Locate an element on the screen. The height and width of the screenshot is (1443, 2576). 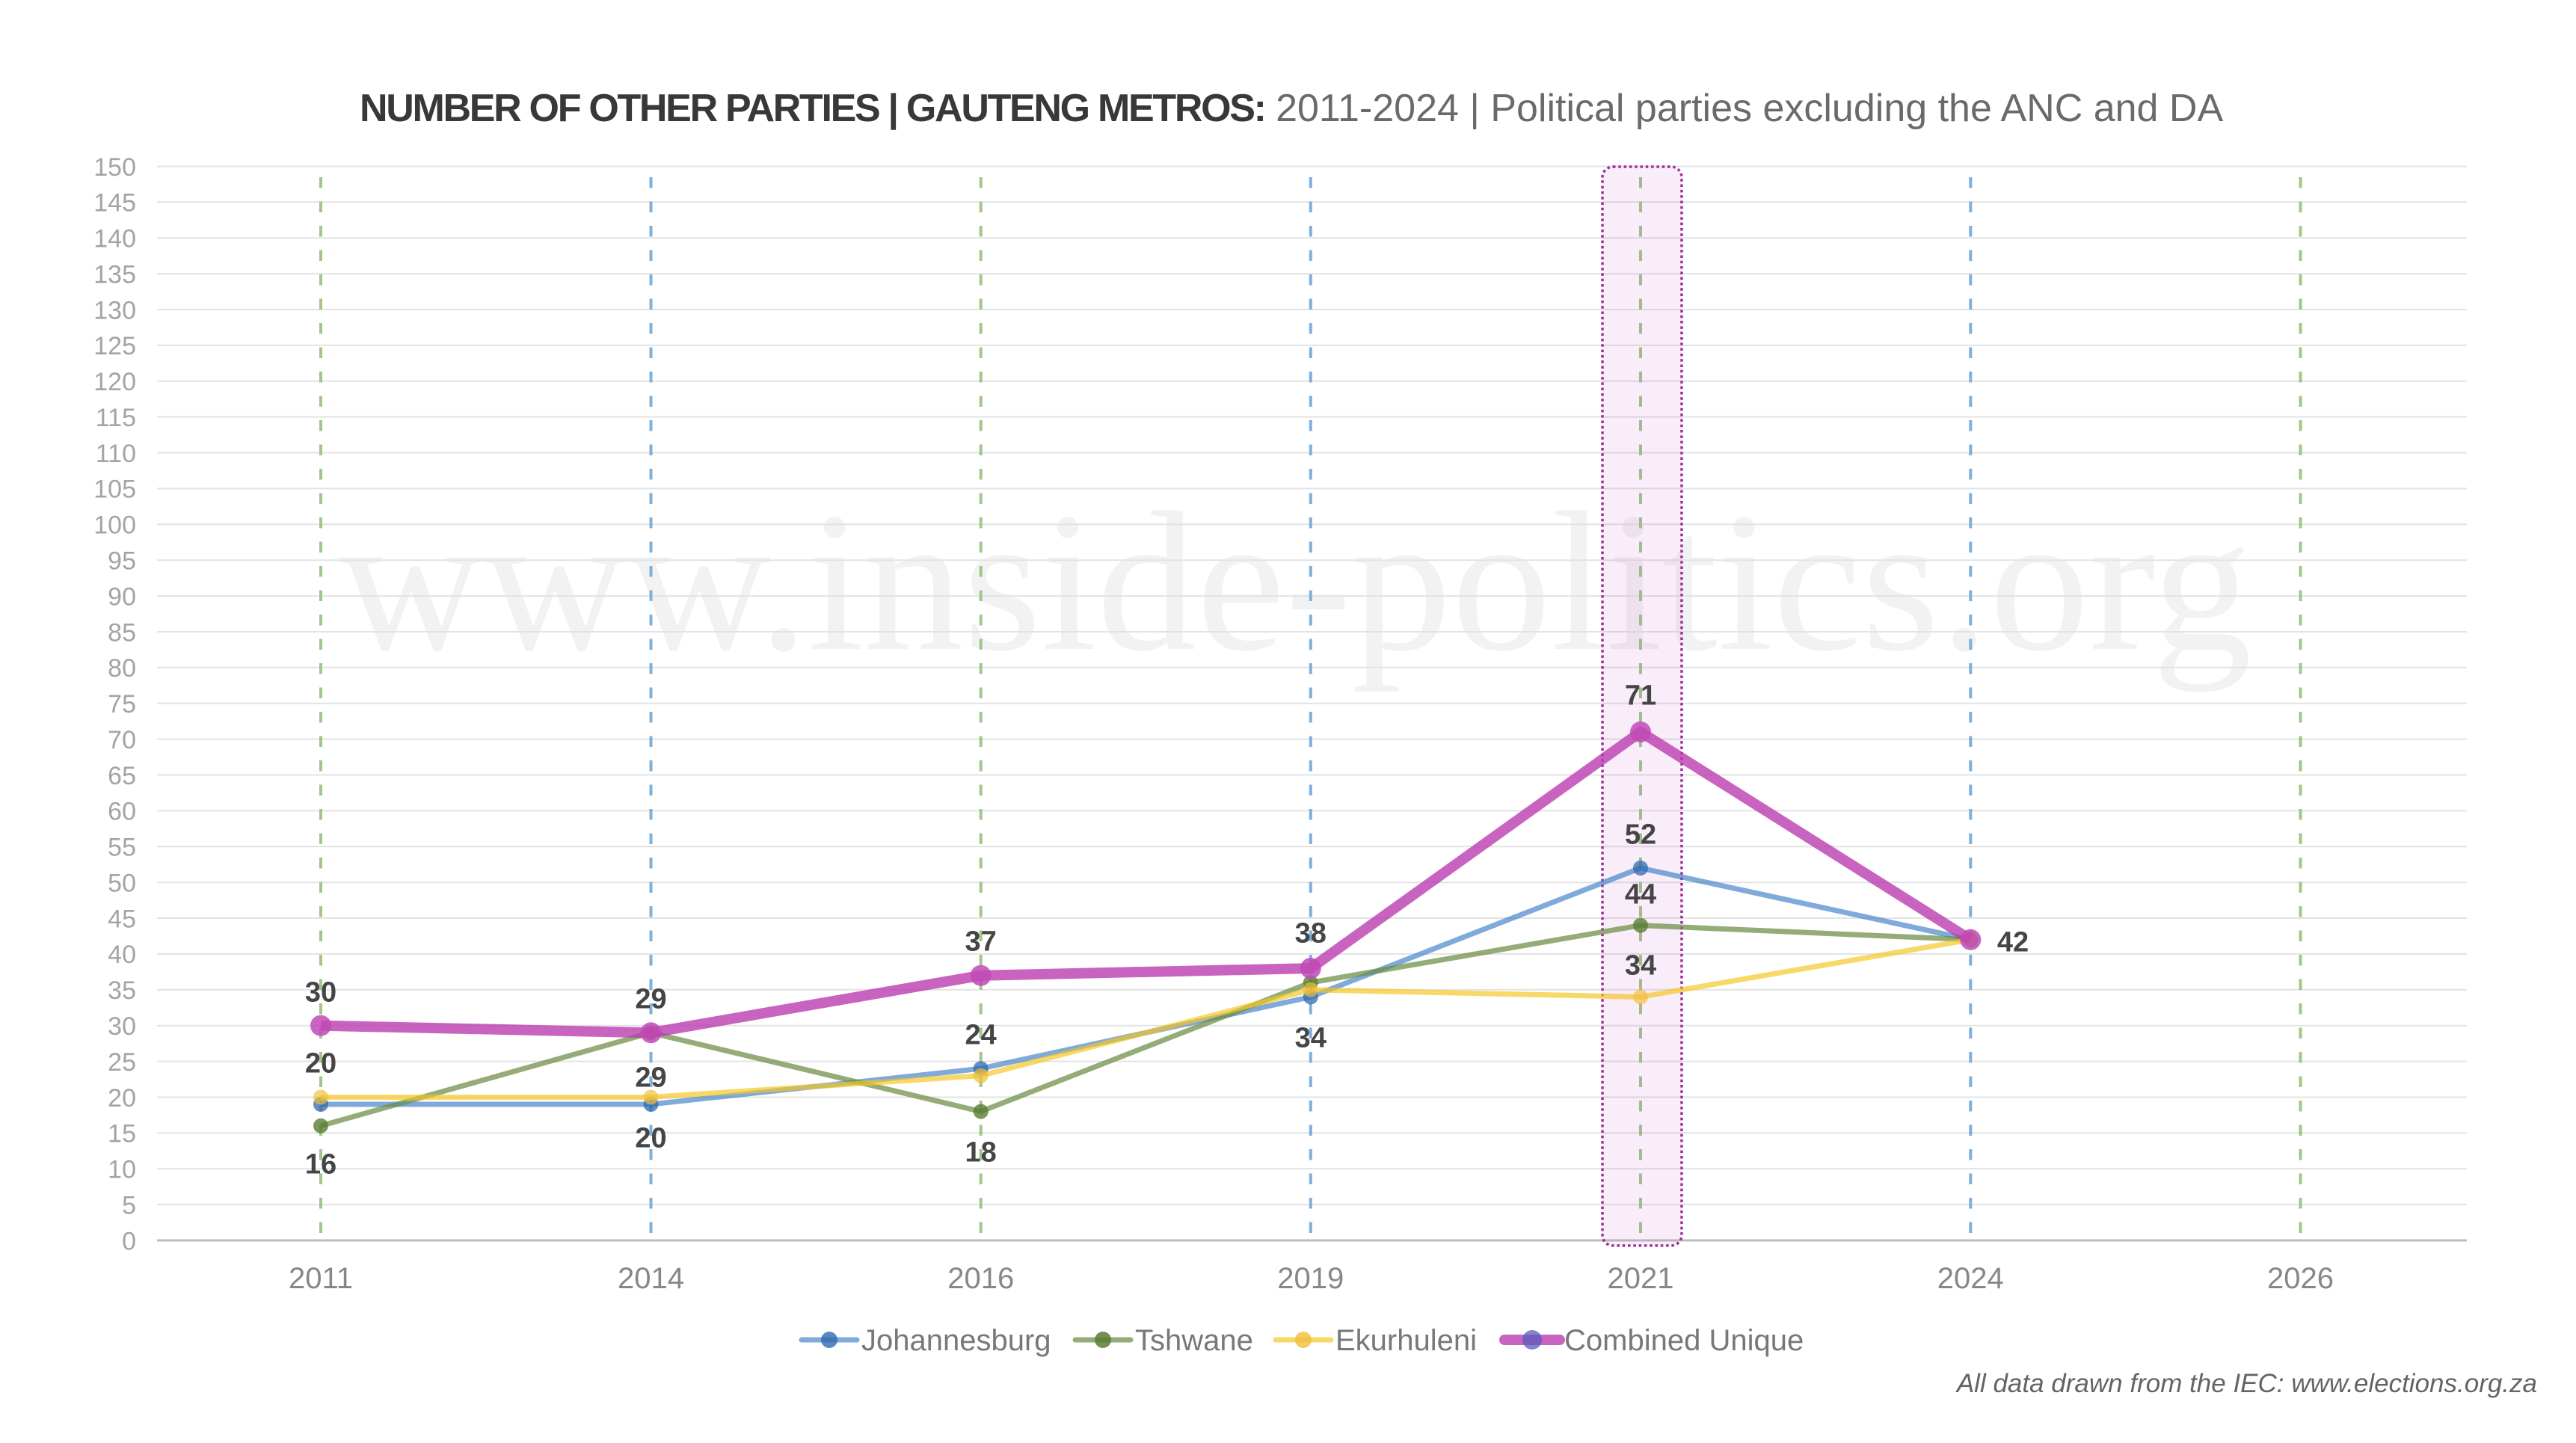
svg-text: 2024 is located at coordinates (1970, 1278).